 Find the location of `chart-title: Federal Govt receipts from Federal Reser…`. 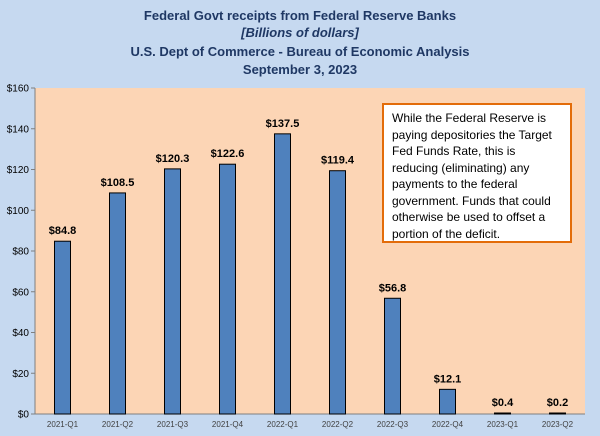

chart-title: Federal Govt receipts from Federal Reser… is located at coordinates (300, 15).